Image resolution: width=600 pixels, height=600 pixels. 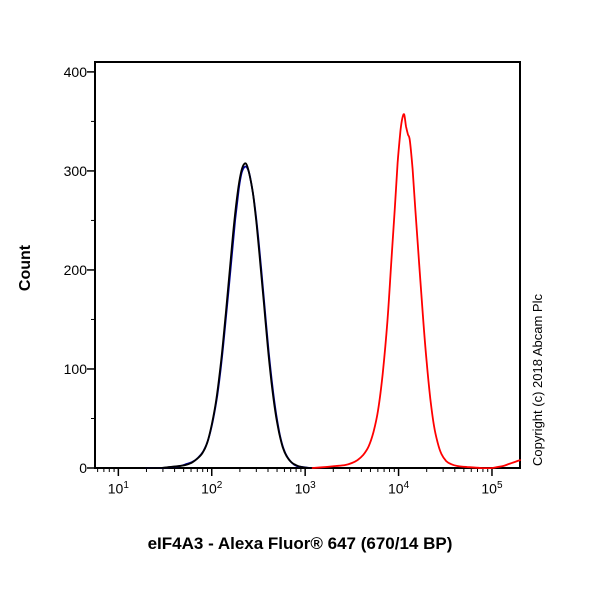 I want to click on y-axis-title: Count, so click(x=25, y=267).